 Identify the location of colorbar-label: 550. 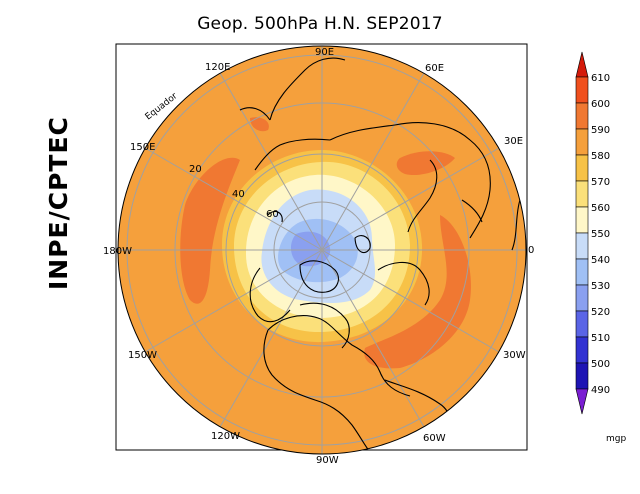
(600, 234).